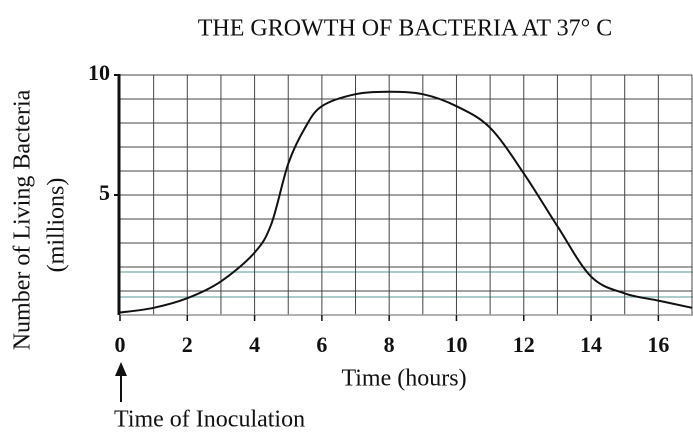 The width and height of the screenshot is (693, 435). I want to click on x-tick-label: 8, so click(389, 344).